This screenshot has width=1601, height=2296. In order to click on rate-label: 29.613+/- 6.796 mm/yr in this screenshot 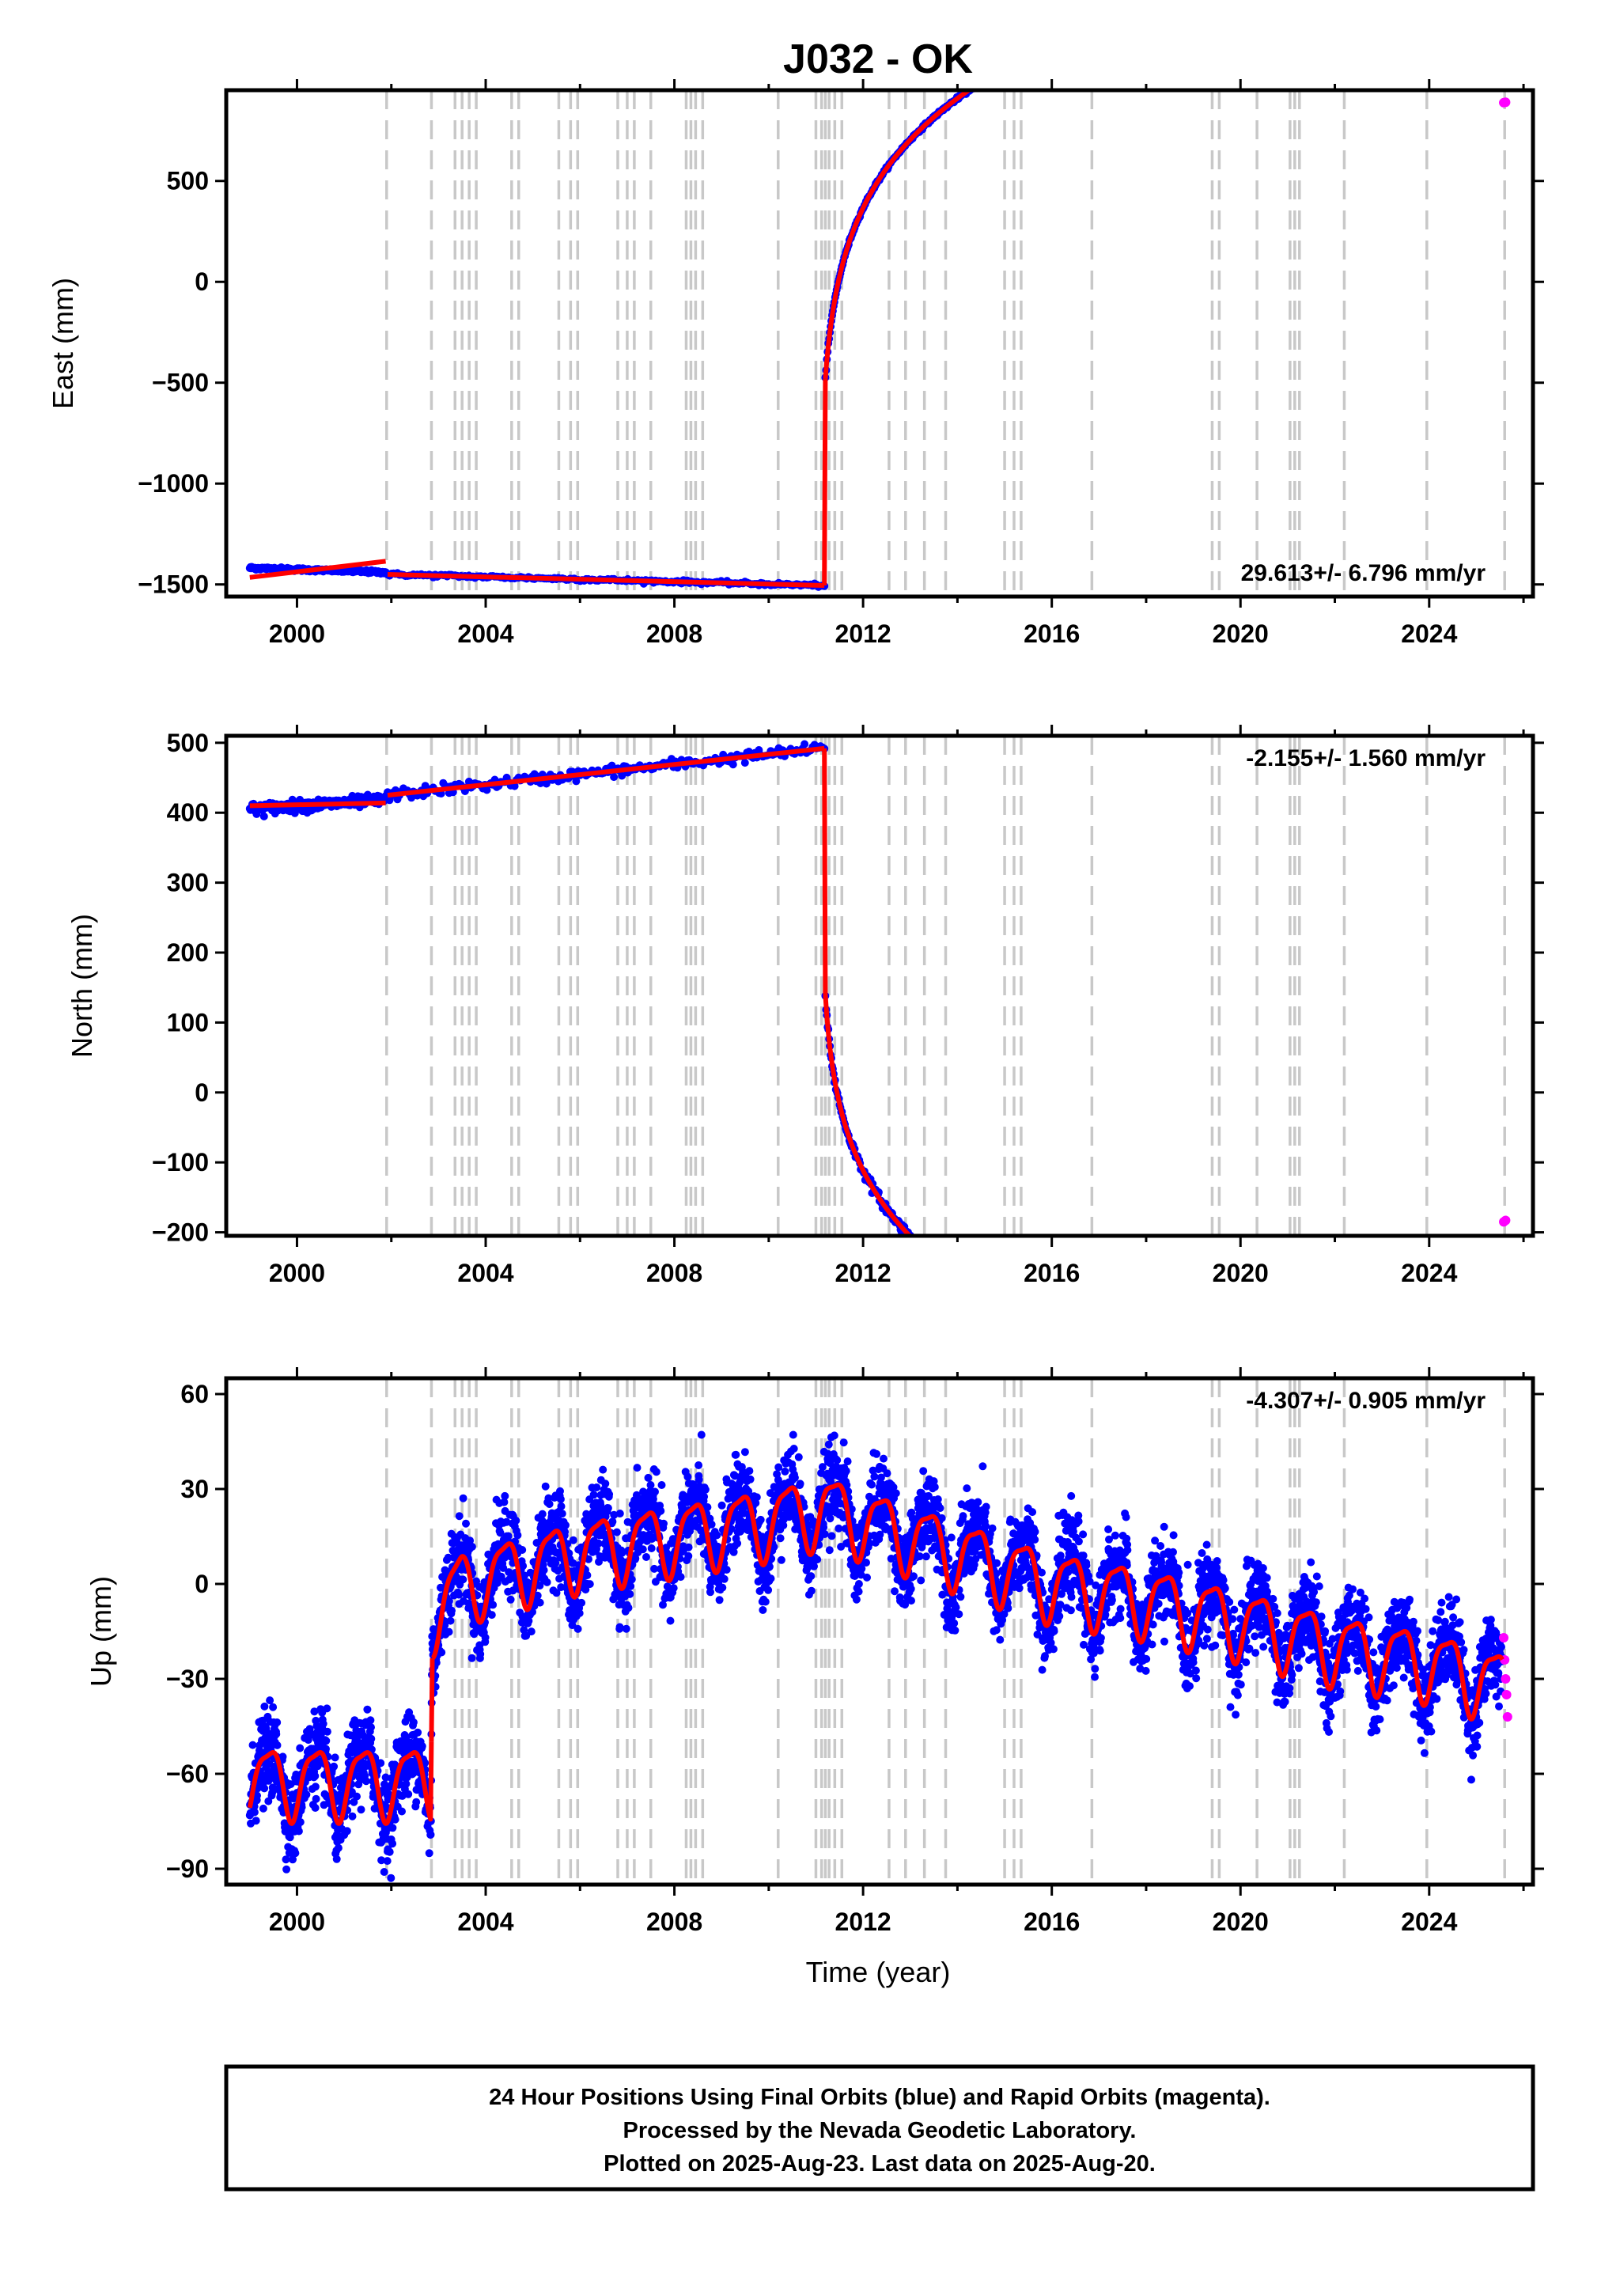, I will do `click(1363, 573)`.